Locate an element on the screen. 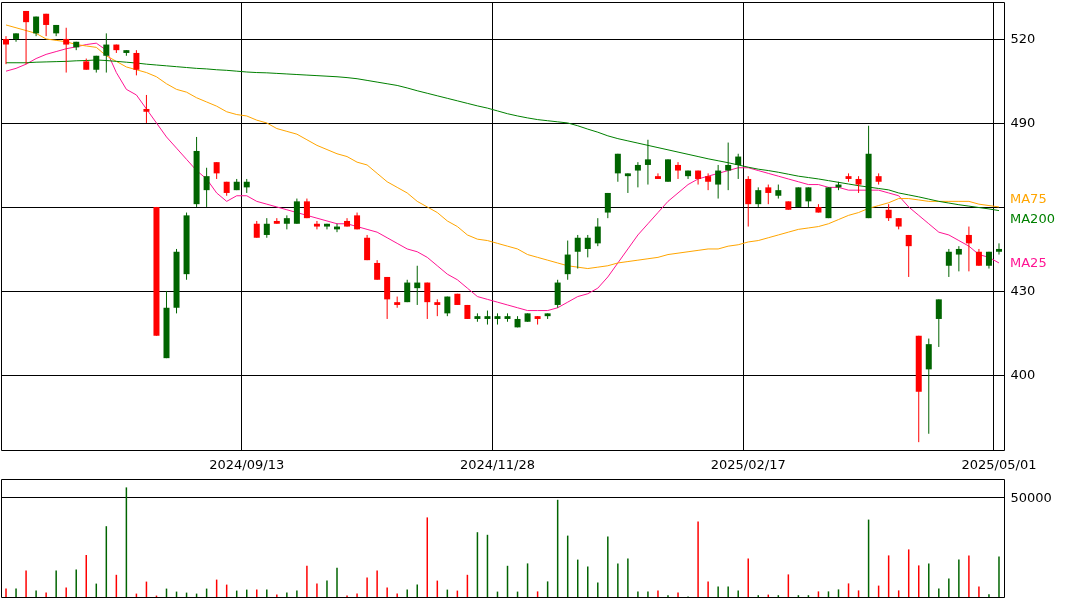 The height and width of the screenshot is (600, 1065). x-tick-label: 2024/09/13 is located at coordinates (247, 464).